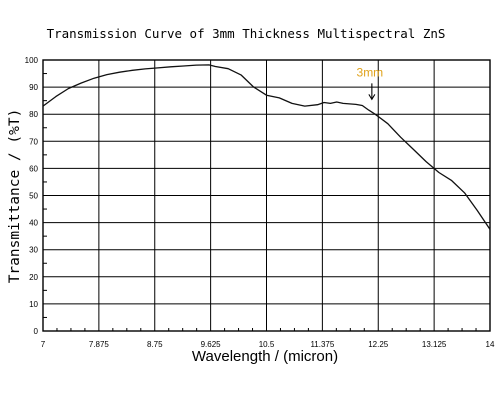  Describe the element at coordinates (15, 196) in the screenshot. I see `y-axis-label: Transmittance / (%T)` at that location.